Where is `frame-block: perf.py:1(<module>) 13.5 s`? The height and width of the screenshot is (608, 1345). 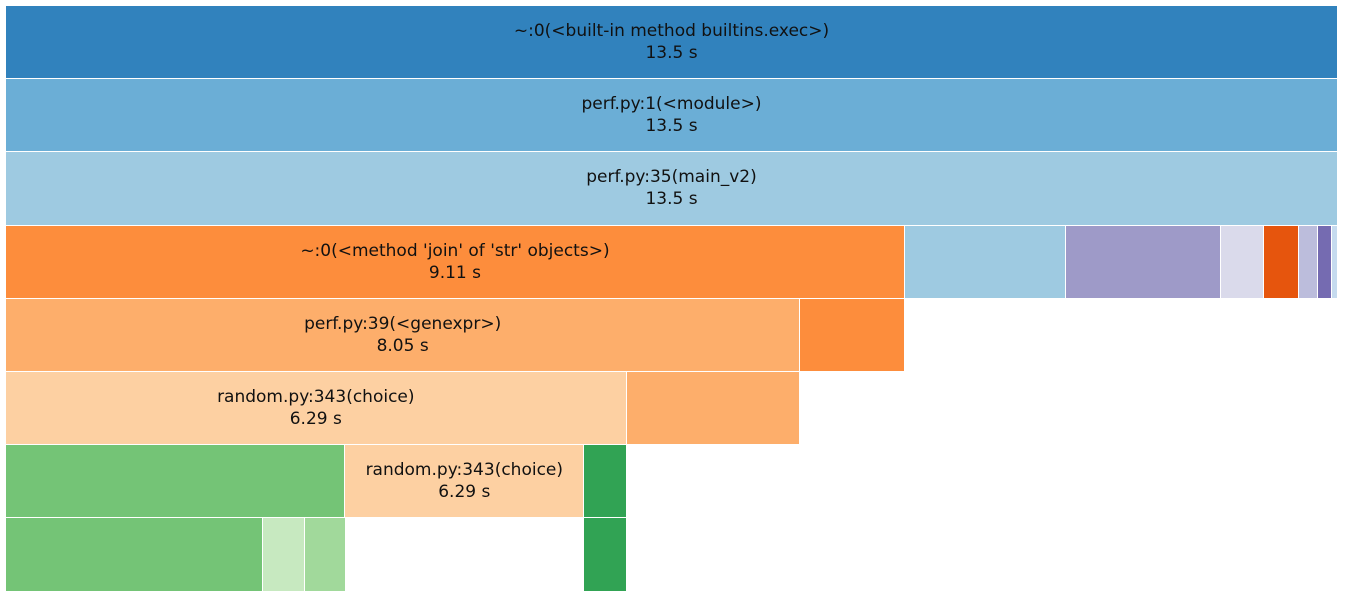 frame-block: perf.py:1(<module>) 13.5 s is located at coordinates (672, 116).